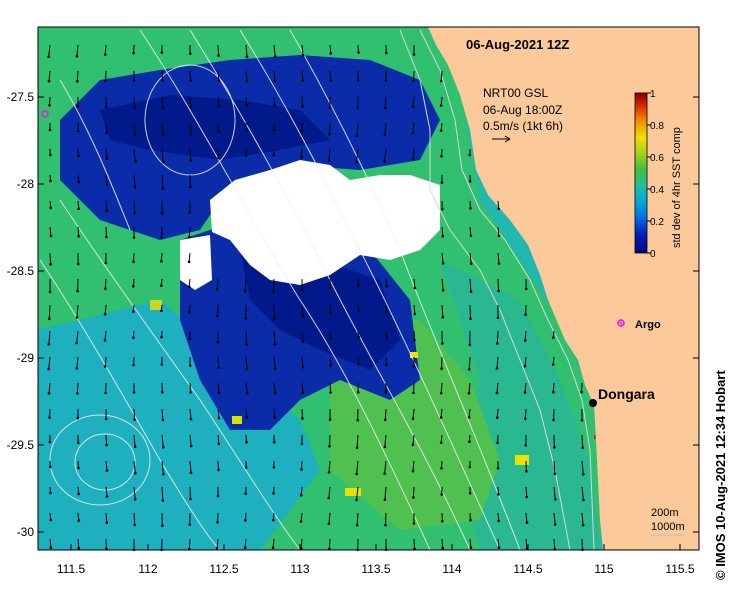 This screenshot has height=592, width=739. I want to click on colorbar-tick-label: 0.4, so click(657, 190).